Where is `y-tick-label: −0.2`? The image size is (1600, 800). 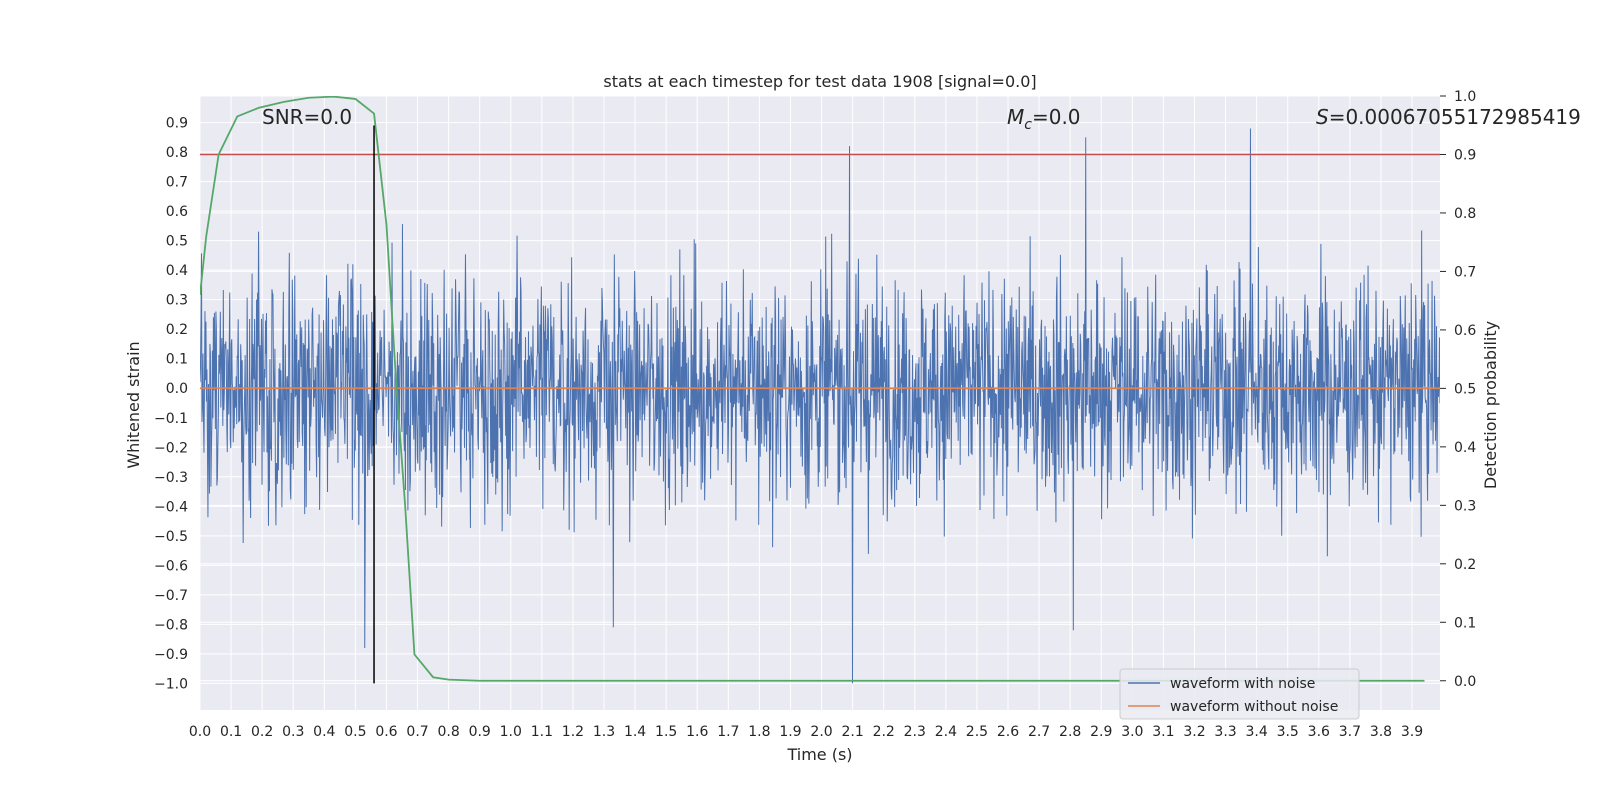
y-tick-label: −0.2 is located at coordinates (171, 448).